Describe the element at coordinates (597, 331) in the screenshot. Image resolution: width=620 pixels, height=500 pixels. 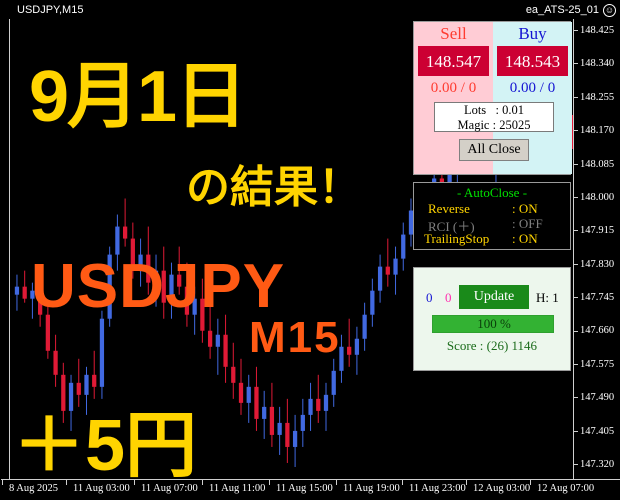
I see `price-tick: 147.660` at that location.